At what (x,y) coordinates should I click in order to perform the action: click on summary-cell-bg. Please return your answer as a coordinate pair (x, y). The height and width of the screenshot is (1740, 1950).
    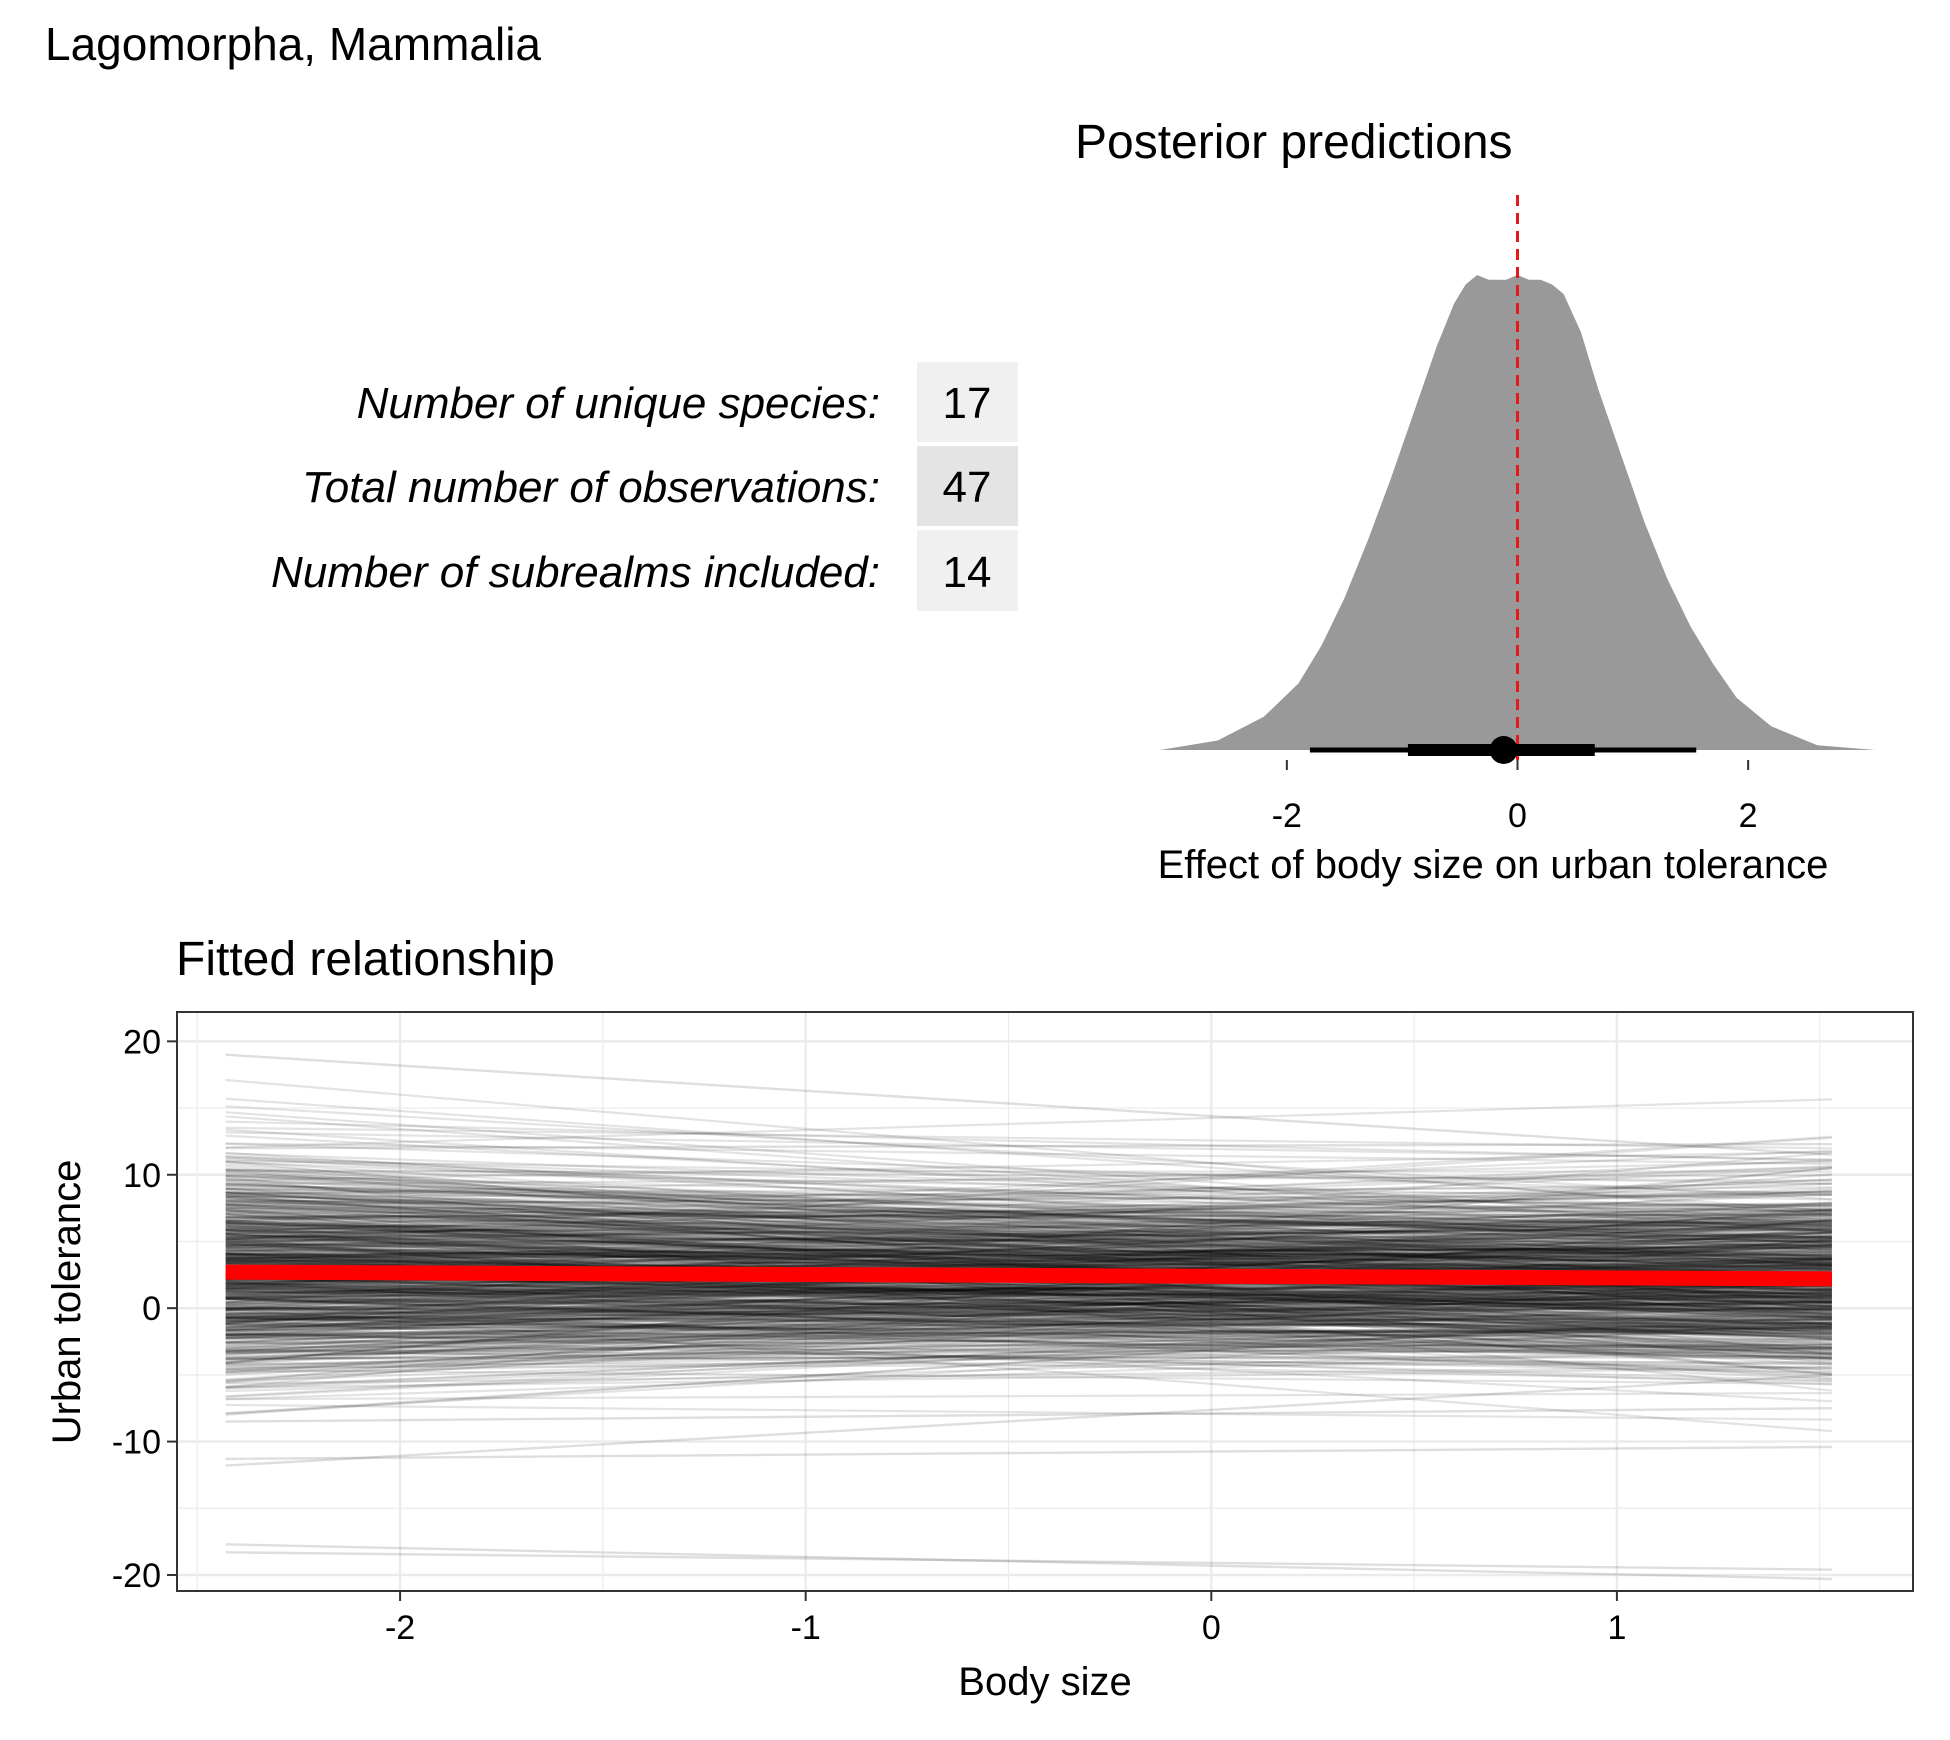
    Looking at the image, I should click on (967, 402).